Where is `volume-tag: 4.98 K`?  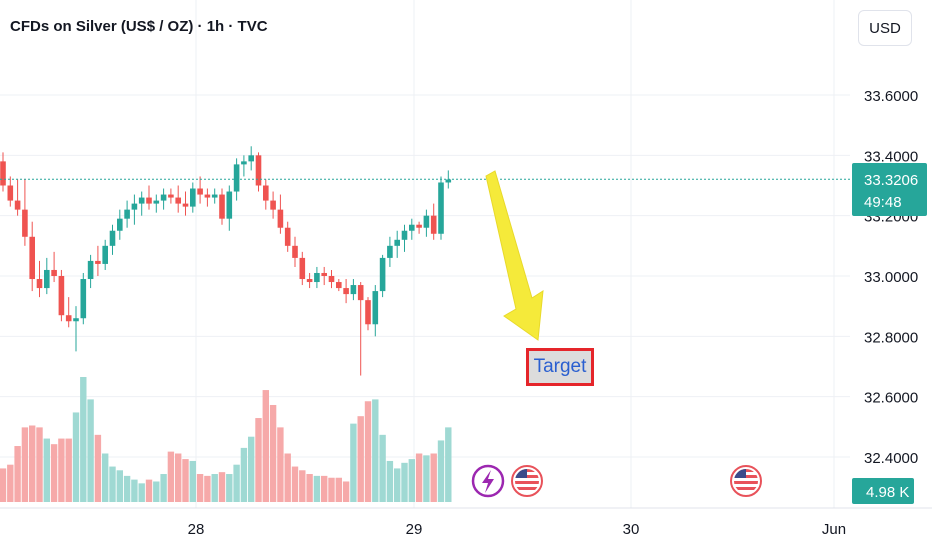 volume-tag: 4.98 K is located at coordinates (883, 491).